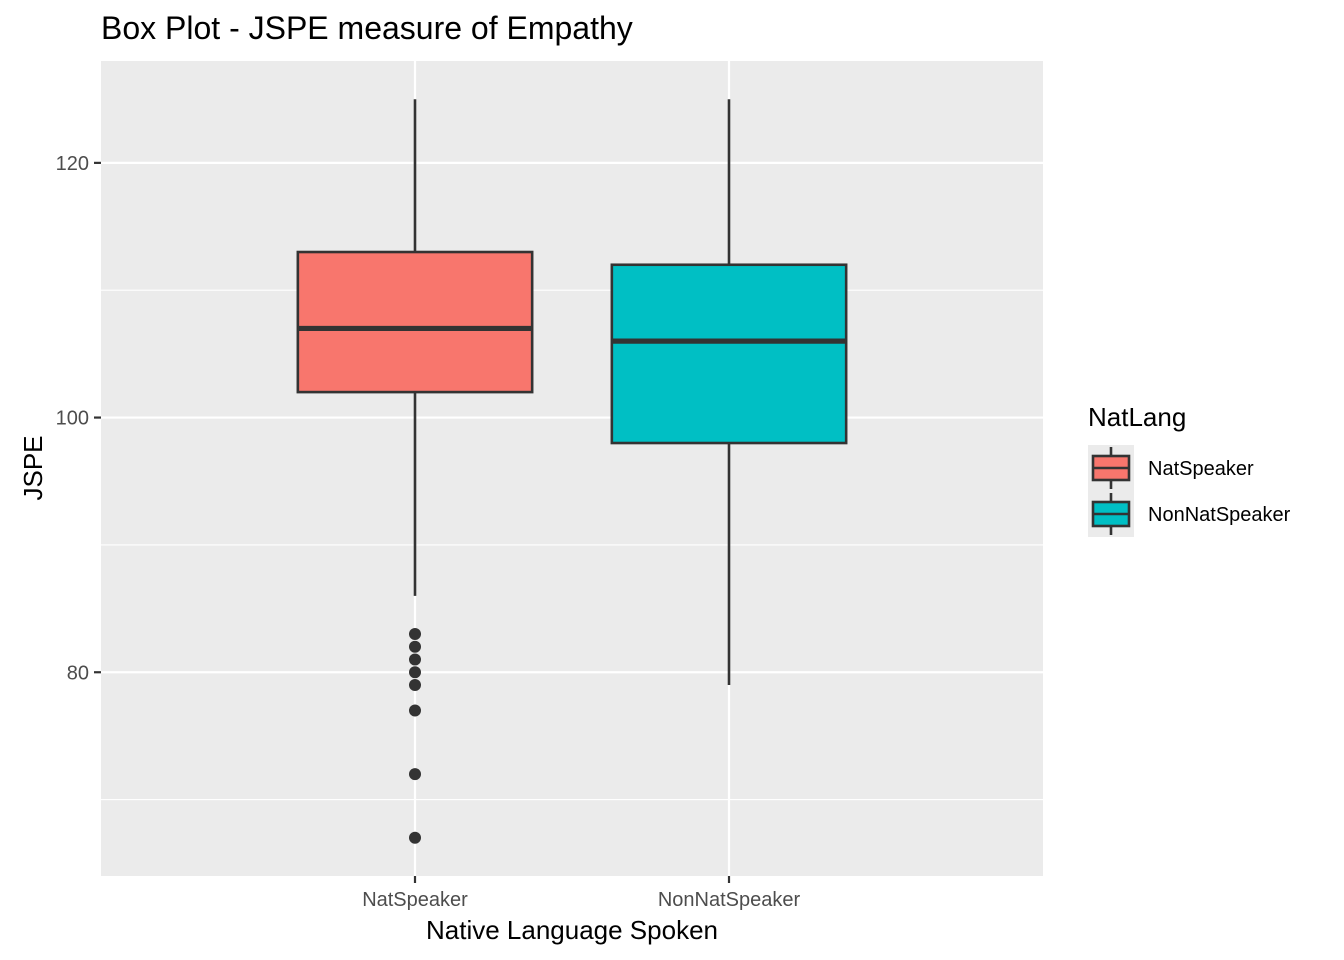 This screenshot has width=1344, height=960. I want to click on legend-label: NatSpeaker, so click(1201, 469).